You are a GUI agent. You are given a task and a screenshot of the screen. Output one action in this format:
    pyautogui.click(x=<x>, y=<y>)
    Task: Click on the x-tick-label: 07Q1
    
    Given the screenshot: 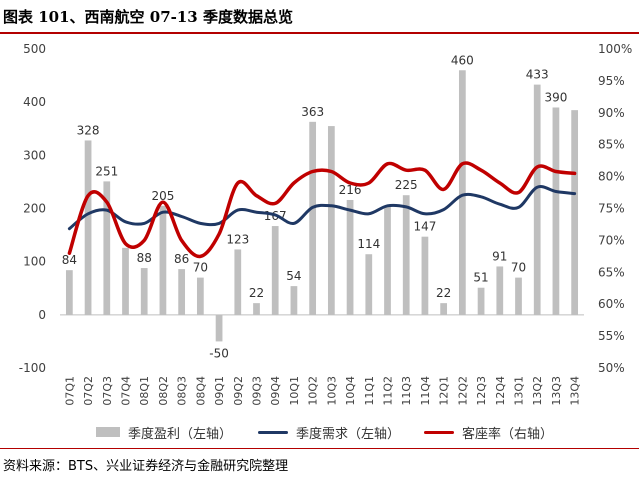 What is the action you would take?
    pyautogui.click(x=69, y=391)
    